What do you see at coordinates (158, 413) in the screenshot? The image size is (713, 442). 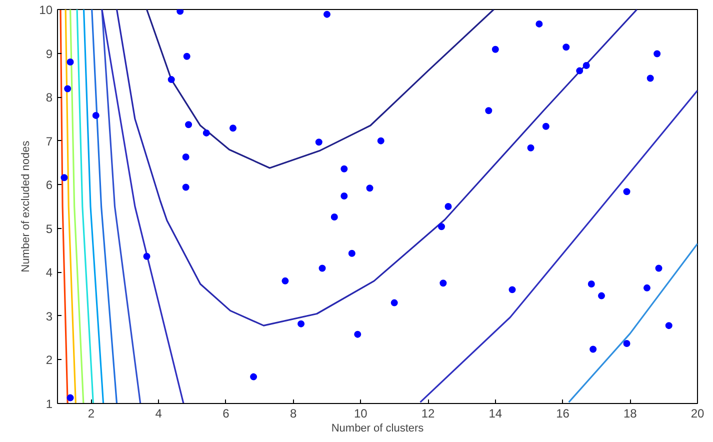 I see `x-tick-label: 4` at bounding box center [158, 413].